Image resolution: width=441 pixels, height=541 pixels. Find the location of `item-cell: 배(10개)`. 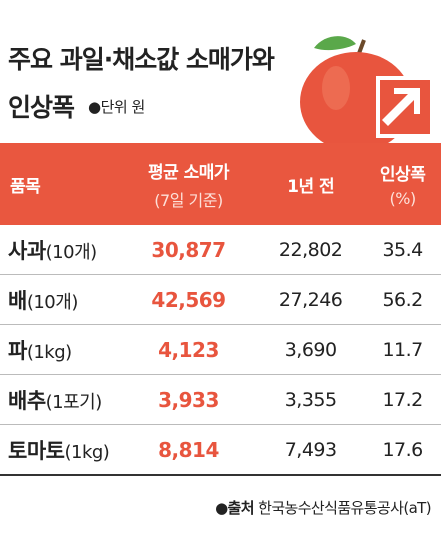

item-cell: 배(10개) is located at coordinates (60, 299).